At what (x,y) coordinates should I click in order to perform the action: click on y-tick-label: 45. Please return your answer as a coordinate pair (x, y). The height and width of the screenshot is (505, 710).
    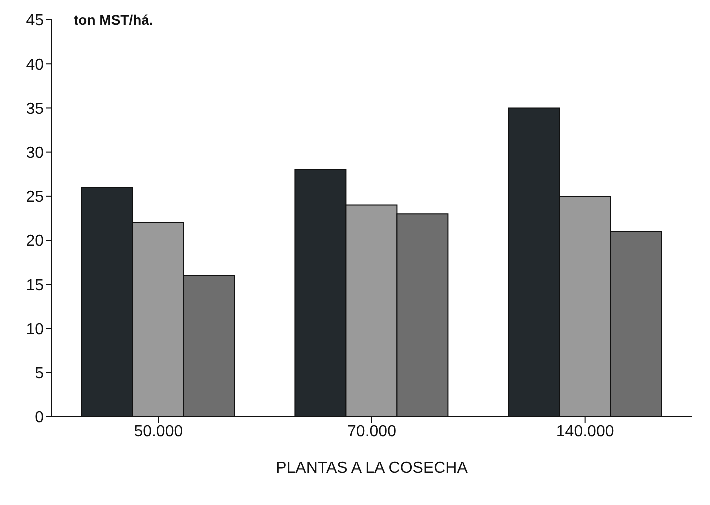
    Looking at the image, I should click on (35, 21).